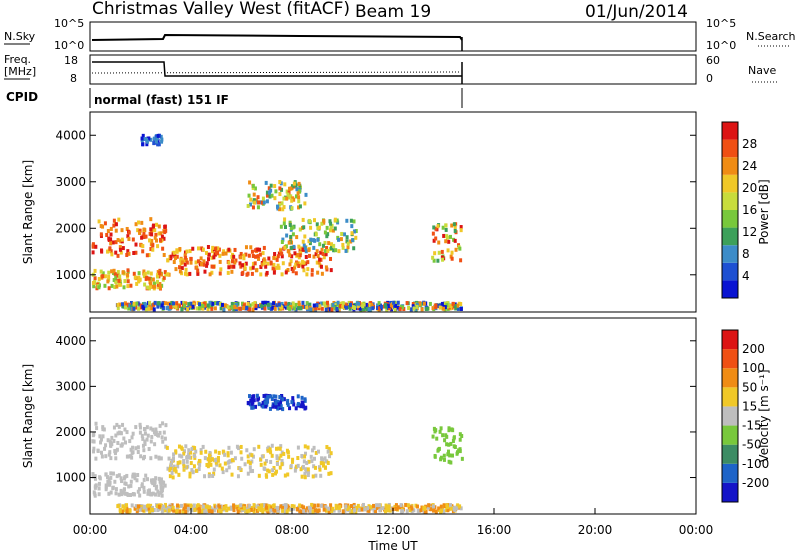  I want to click on colorbar-tick-label: 20, so click(749, 188).